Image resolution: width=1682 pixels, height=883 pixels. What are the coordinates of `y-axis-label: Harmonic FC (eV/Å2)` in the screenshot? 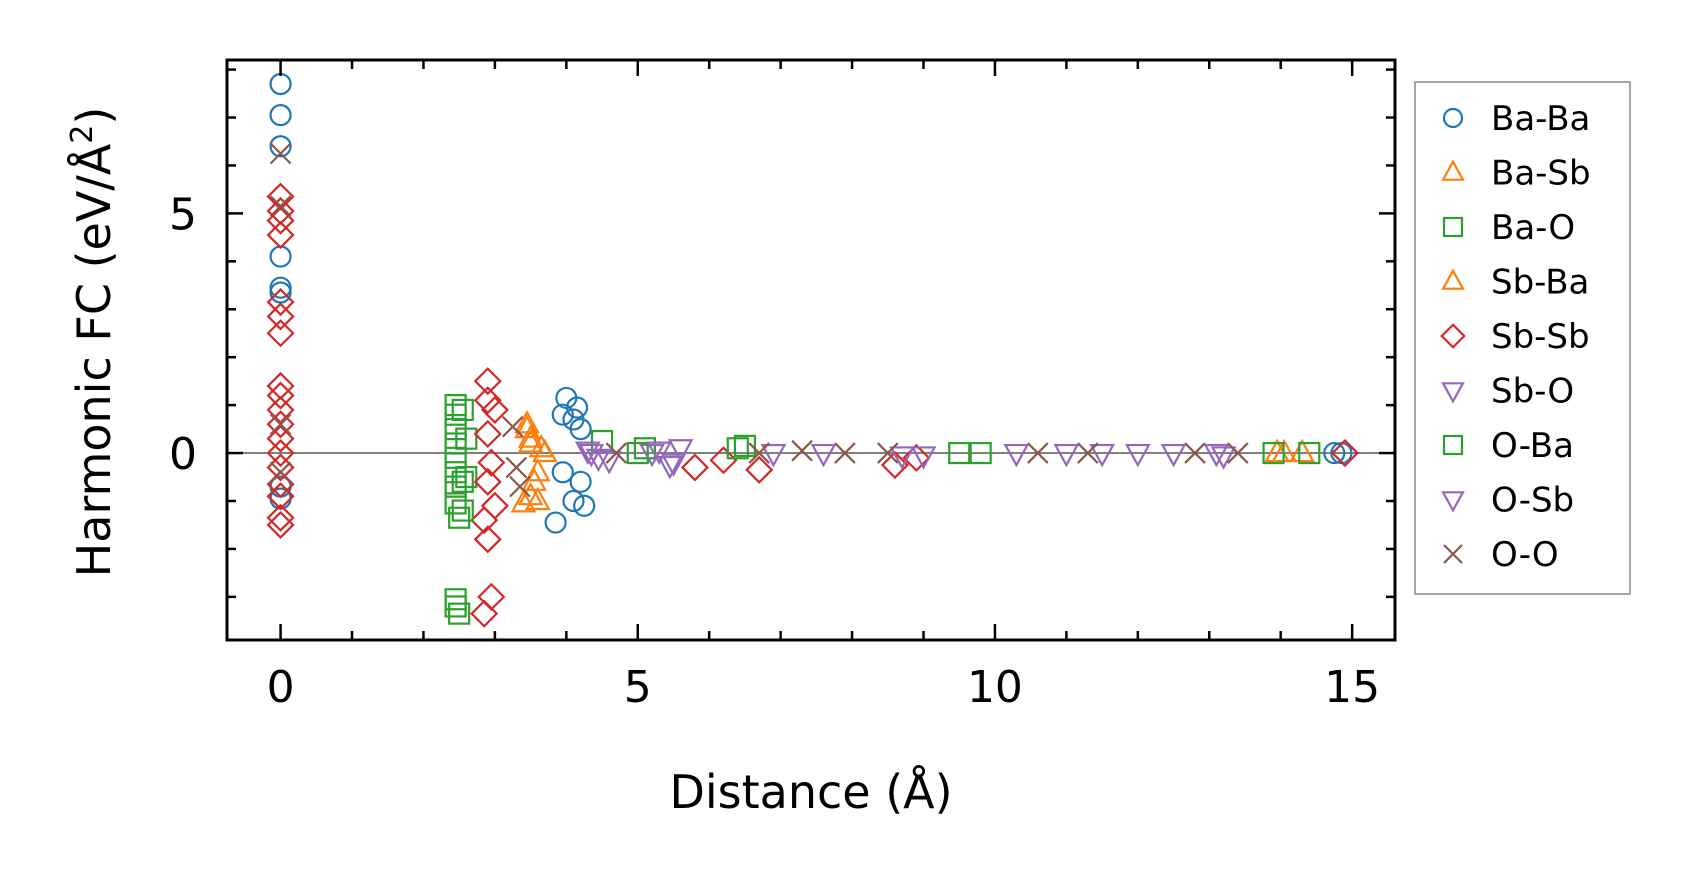 It's located at (93, 342).